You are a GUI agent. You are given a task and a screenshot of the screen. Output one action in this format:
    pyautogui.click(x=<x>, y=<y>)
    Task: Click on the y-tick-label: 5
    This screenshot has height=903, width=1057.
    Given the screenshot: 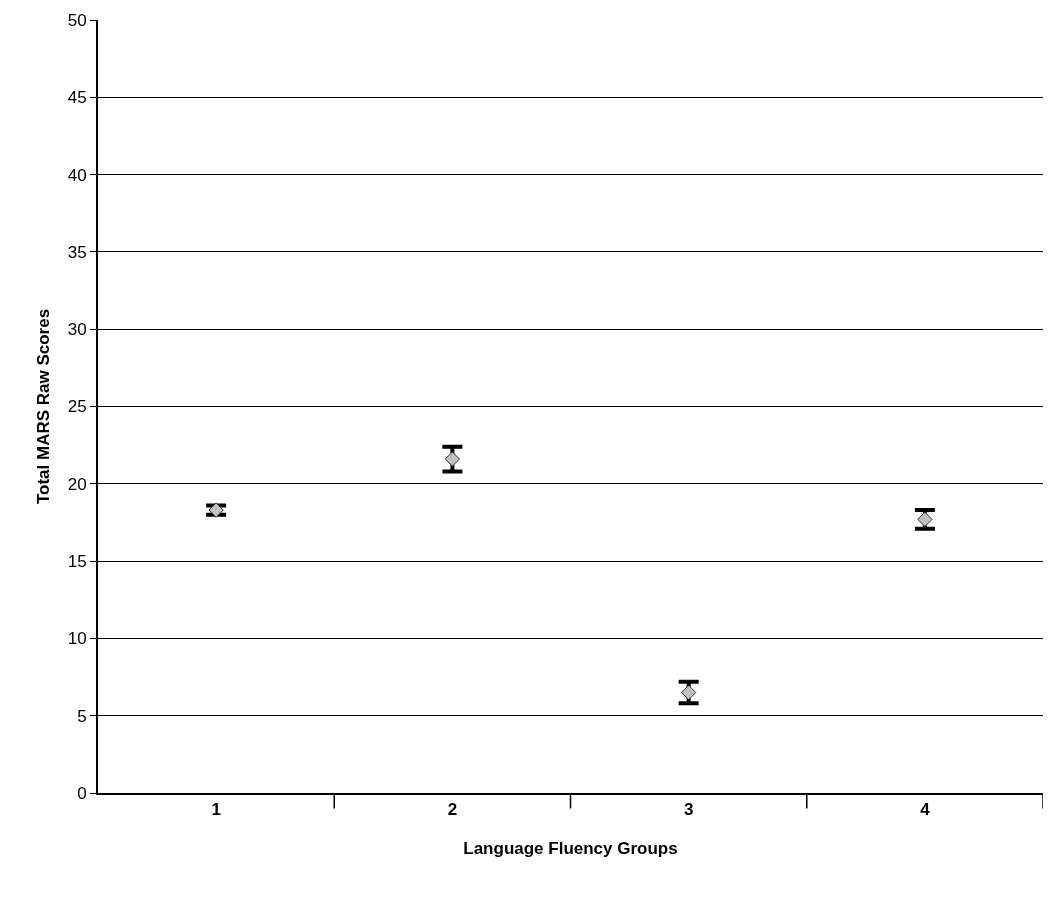 What is the action you would take?
    pyautogui.click(x=82, y=716)
    